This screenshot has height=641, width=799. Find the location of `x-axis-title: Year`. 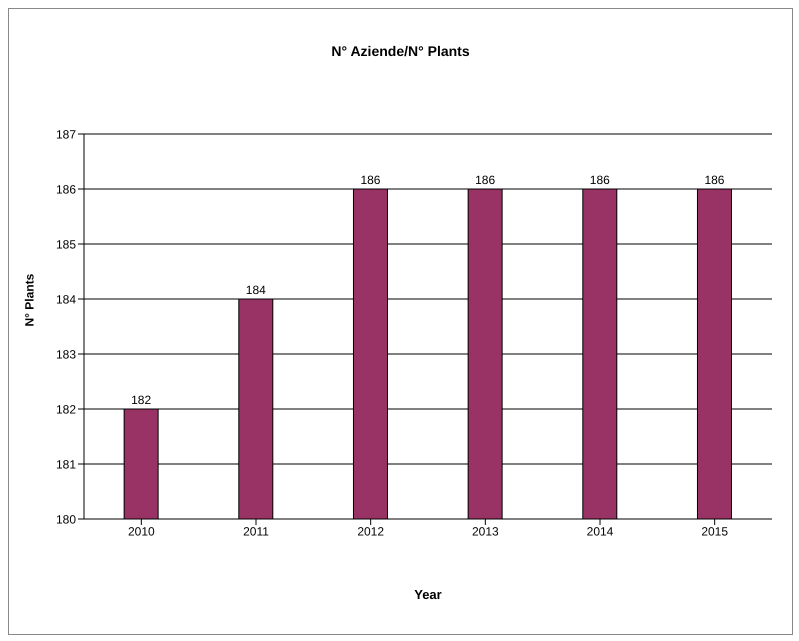

x-axis-title: Year is located at coordinates (428, 594).